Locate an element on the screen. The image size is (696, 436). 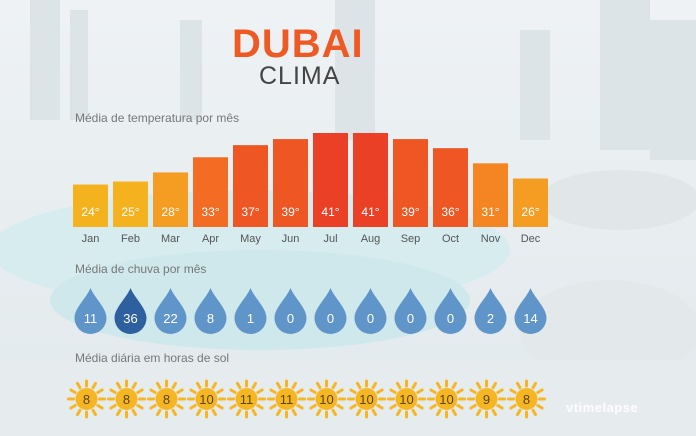
temp-value-label: 28° is located at coordinates (170, 212).